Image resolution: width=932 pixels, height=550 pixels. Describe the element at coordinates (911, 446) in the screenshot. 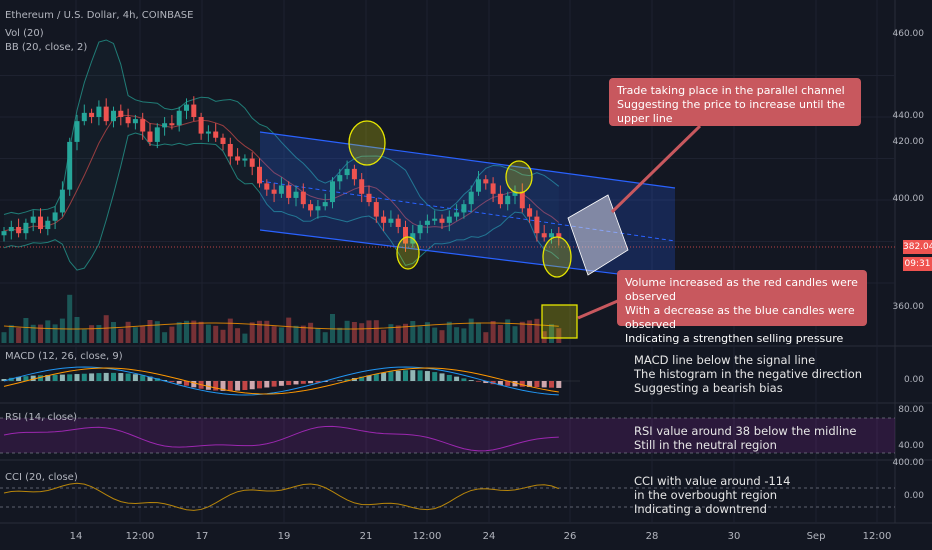

I see `rsi-tick: 40.00` at that location.